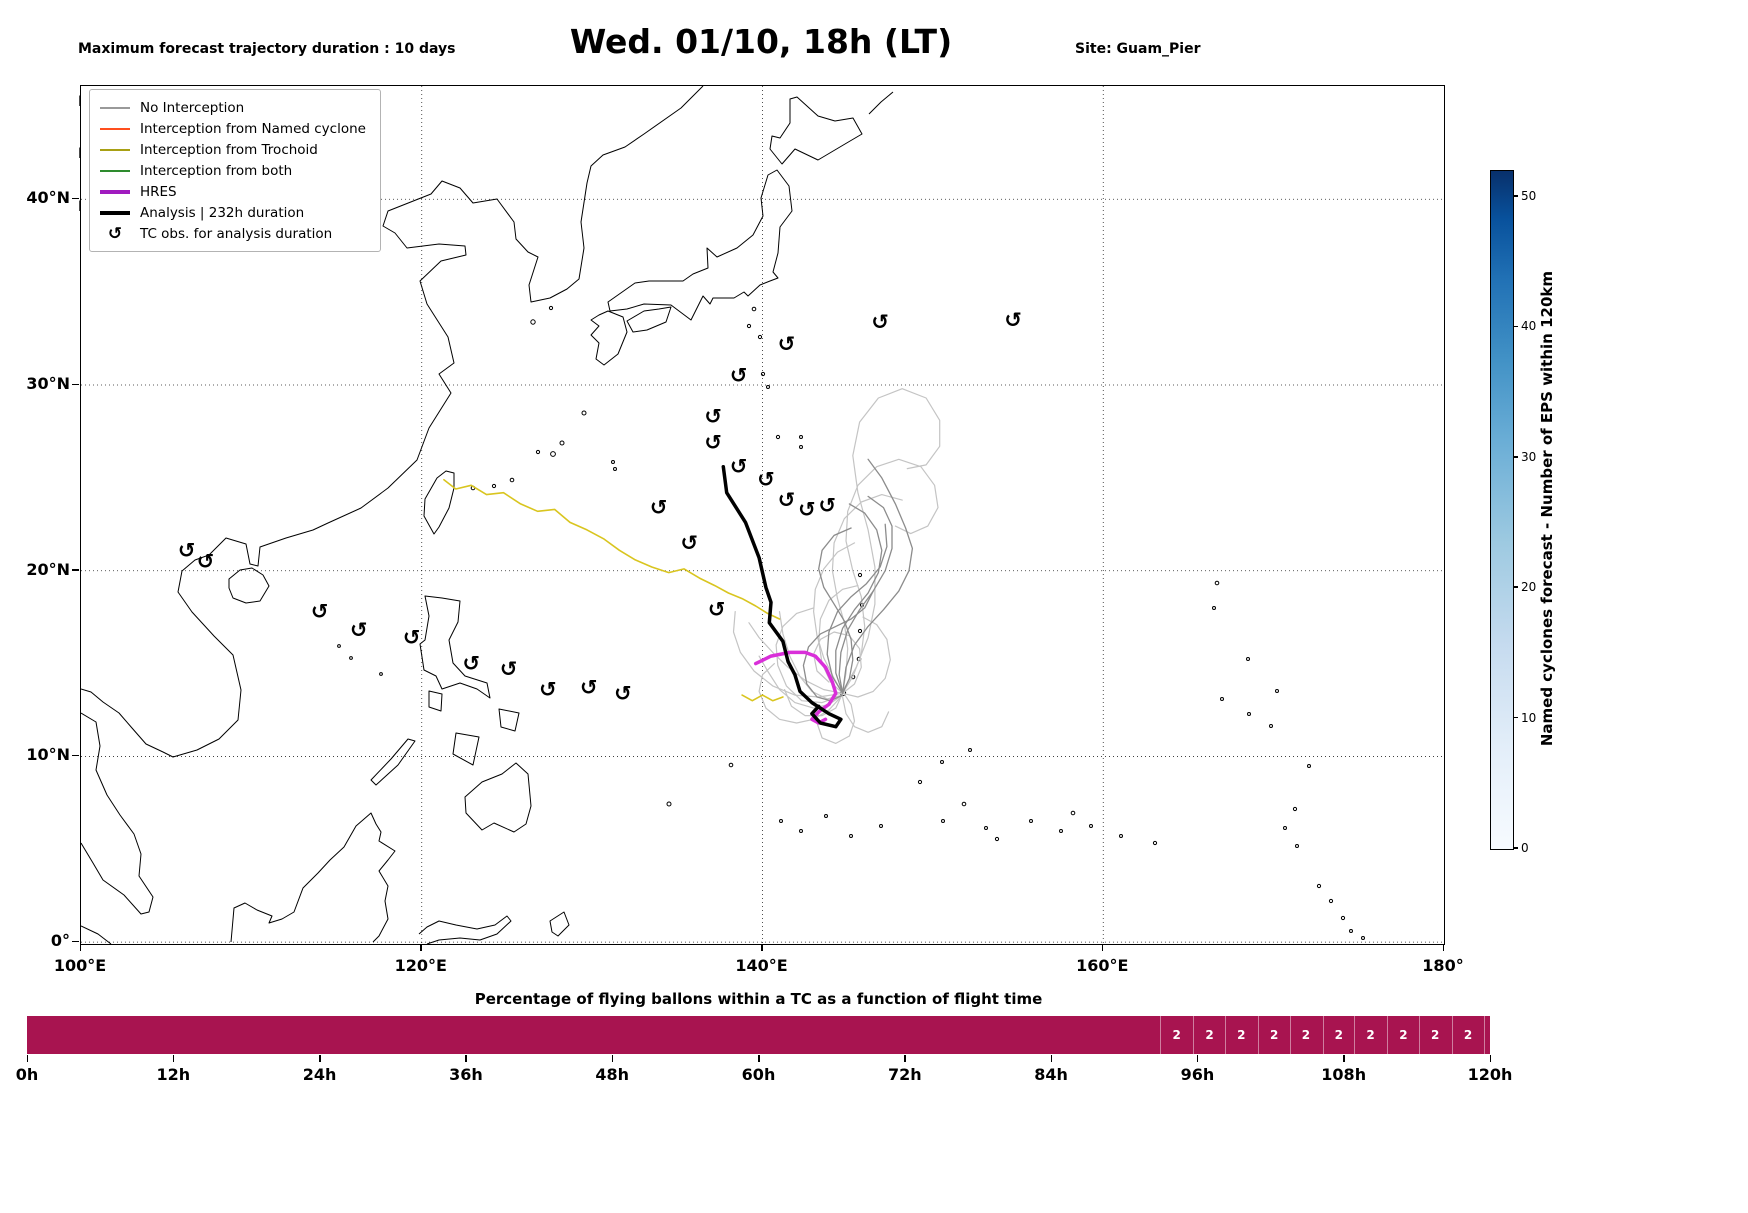 The image size is (1748, 1213). Describe the element at coordinates (761, 965) in the screenshot. I see `x-tick-label: 140°E` at that location.